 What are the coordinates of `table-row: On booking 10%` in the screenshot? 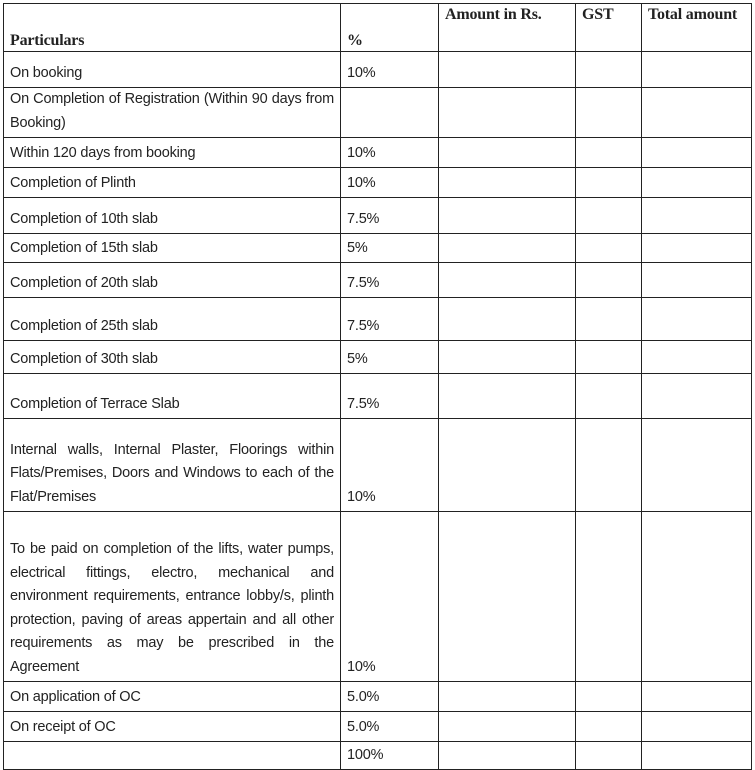 It's located at (377, 69).